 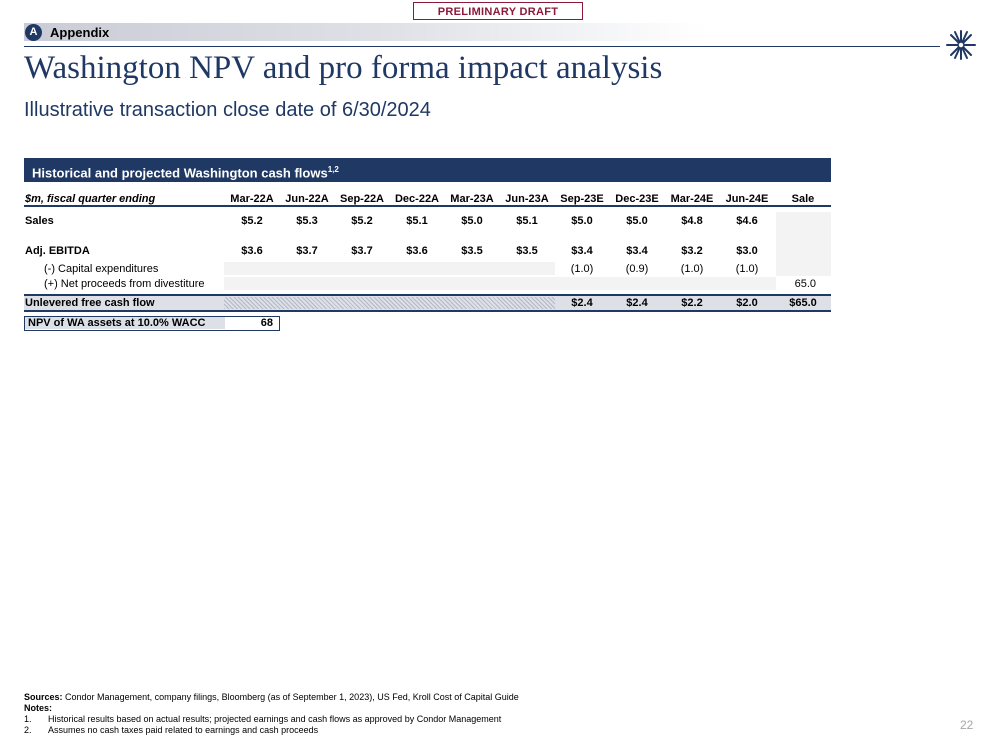 What do you see at coordinates (692, 199) in the screenshot?
I see `column-header: Mar-24E` at bounding box center [692, 199].